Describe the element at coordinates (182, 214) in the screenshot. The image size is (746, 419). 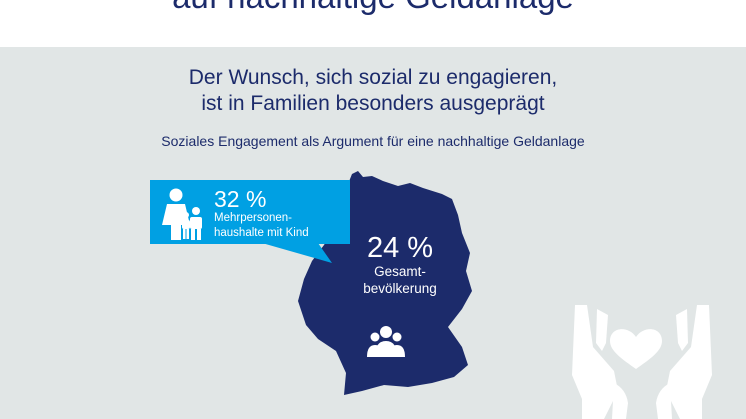
I see `family-icon` at that location.